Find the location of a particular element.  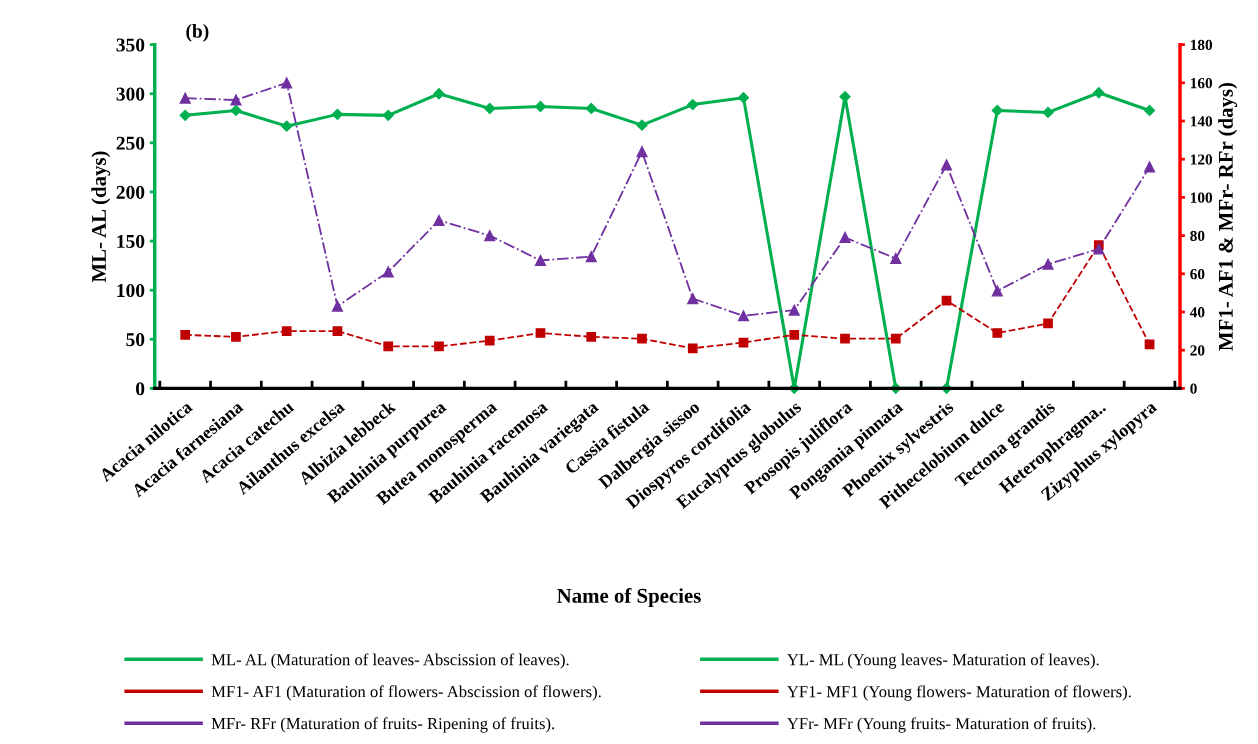

y2-tick-label: 60 is located at coordinates (1197, 274).